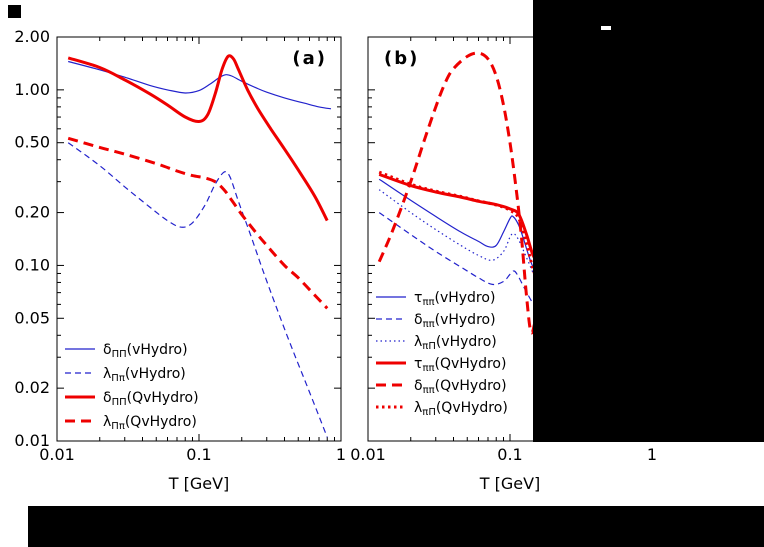 The height and width of the screenshot is (547, 764). I want to click on white-dash-artifact, so click(606, 28).